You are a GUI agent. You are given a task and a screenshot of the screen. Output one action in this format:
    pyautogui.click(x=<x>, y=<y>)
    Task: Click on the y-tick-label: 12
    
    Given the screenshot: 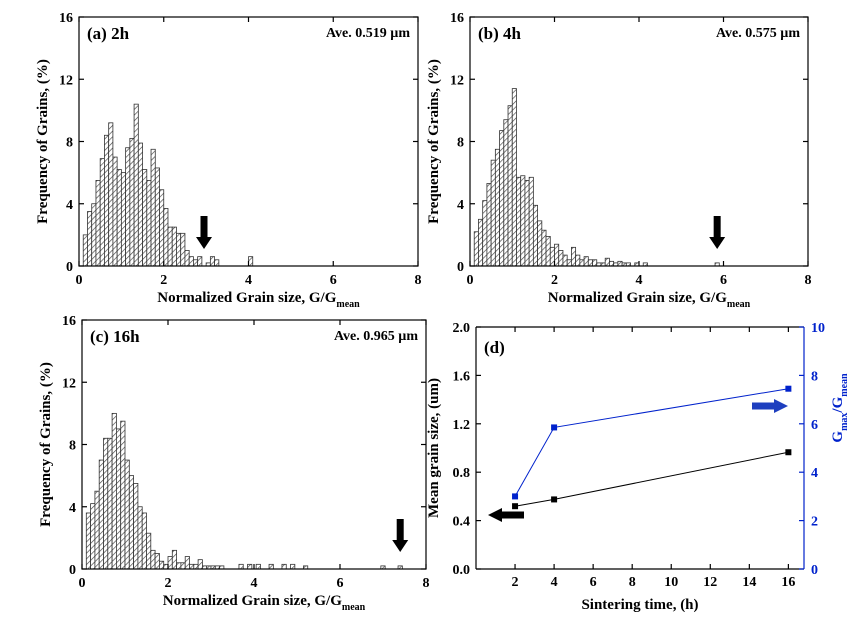 What is the action you would take?
    pyautogui.click(x=457, y=80)
    